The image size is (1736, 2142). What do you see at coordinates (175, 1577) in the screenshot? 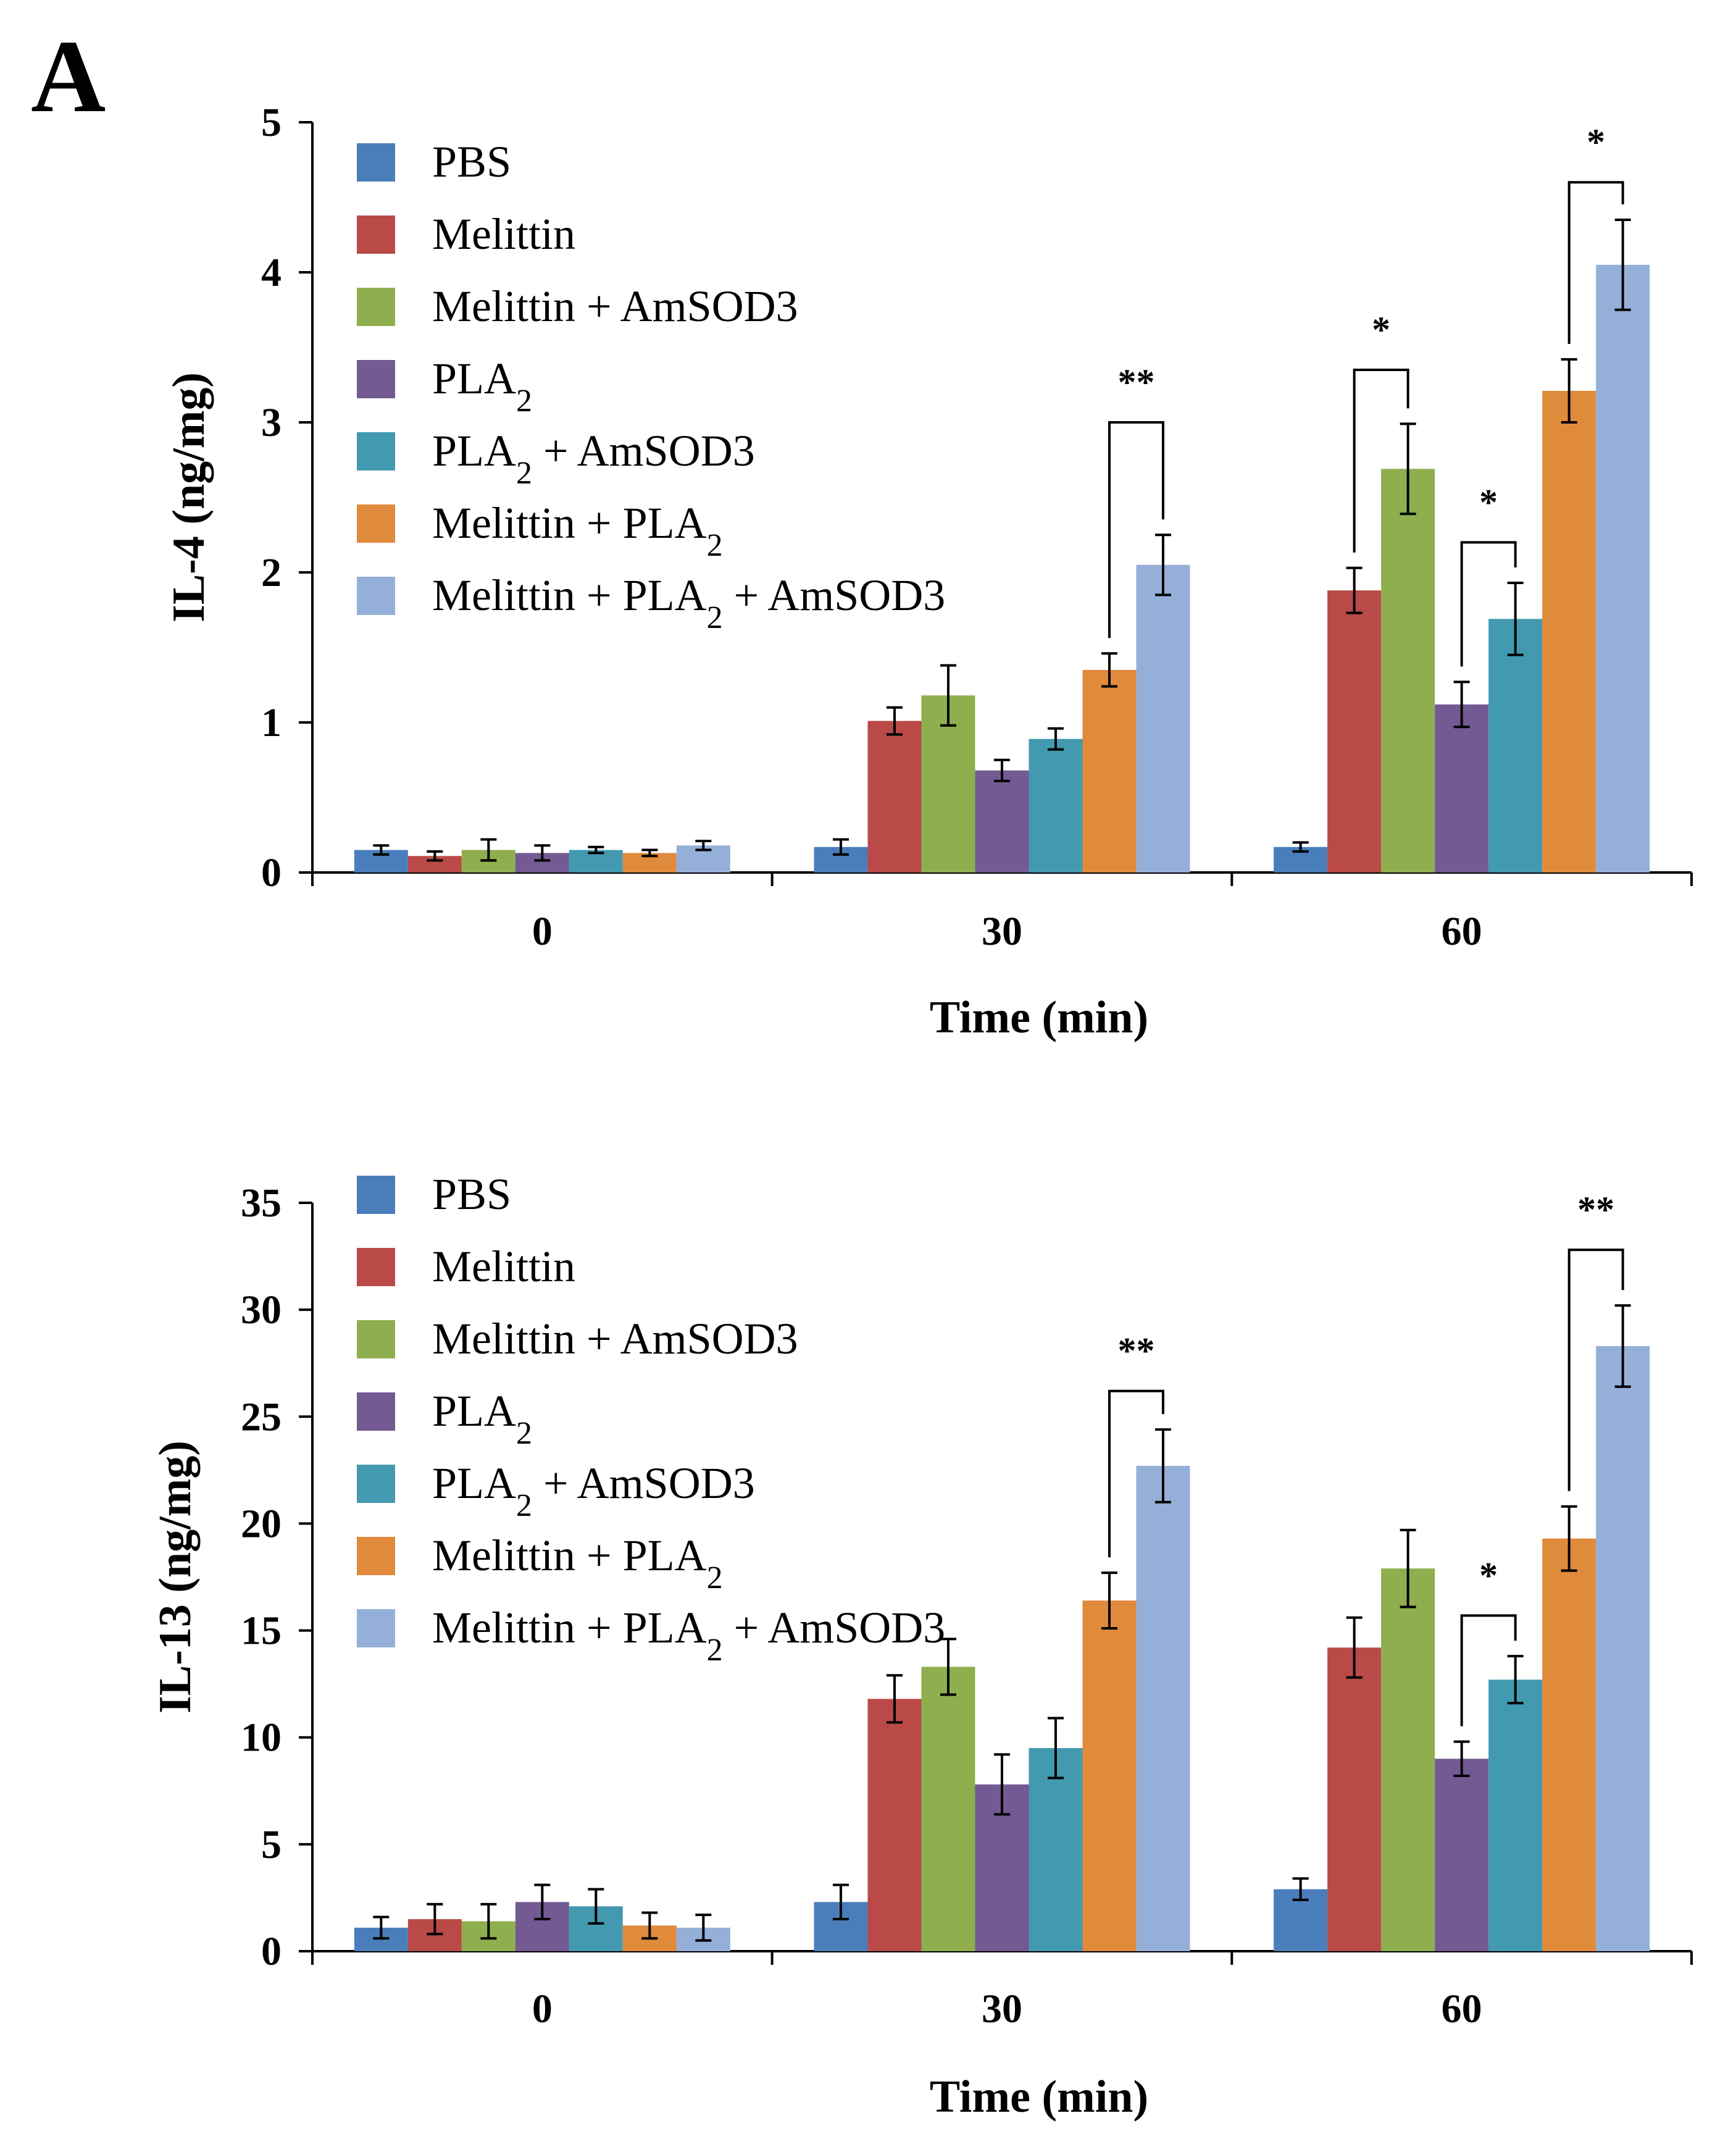
I see `y-axis-label: IL-13 (ng/mg)` at bounding box center [175, 1577].